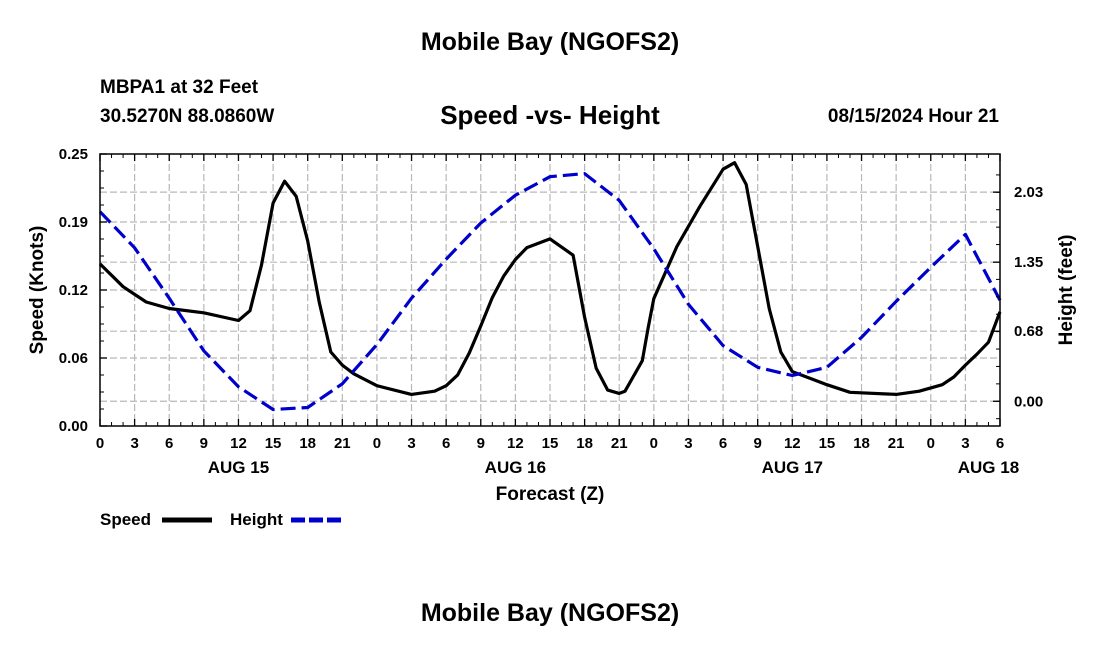 This screenshot has width=1100, height=650. What do you see at coordinates (515, 467) in the screenshot?
I see `date-label: AUG 16` at bounding box center [515, 467].